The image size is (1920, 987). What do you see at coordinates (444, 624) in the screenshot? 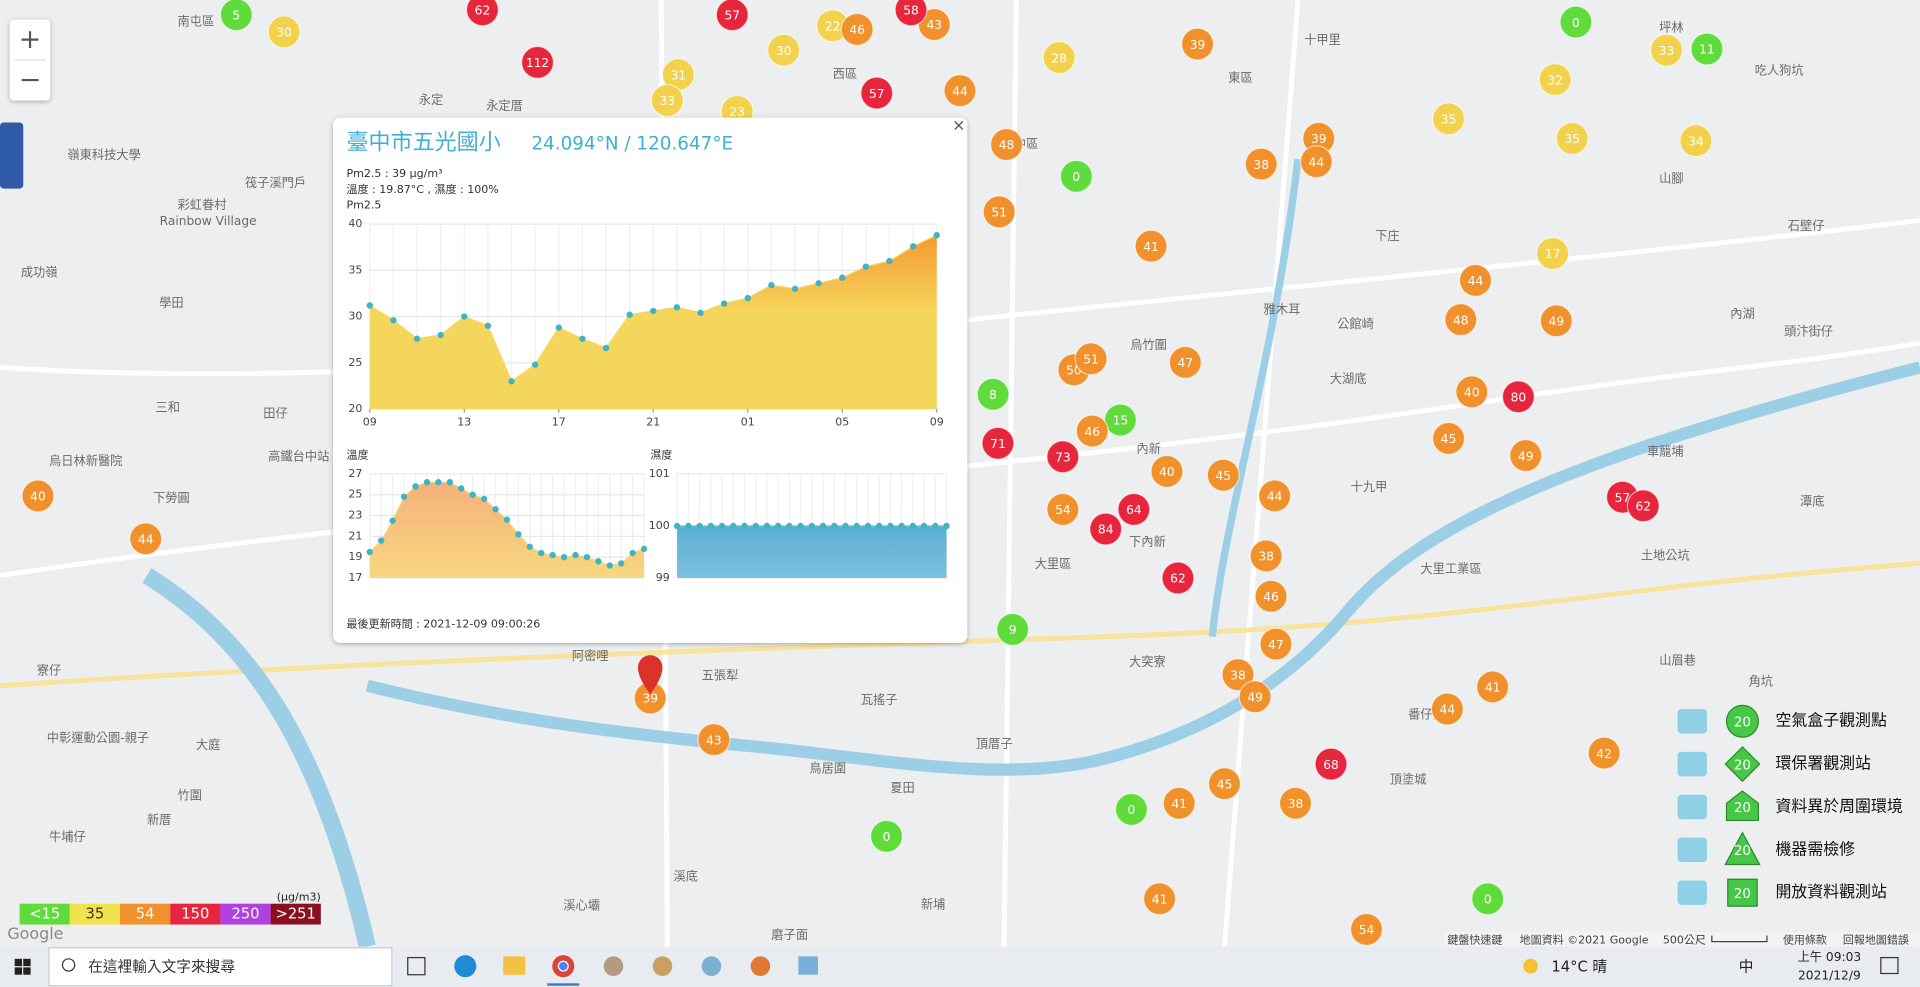
I see `updated-time: 最後更新時間 : 2021-12-09 09:00:26` at bounding box center [444, 624].